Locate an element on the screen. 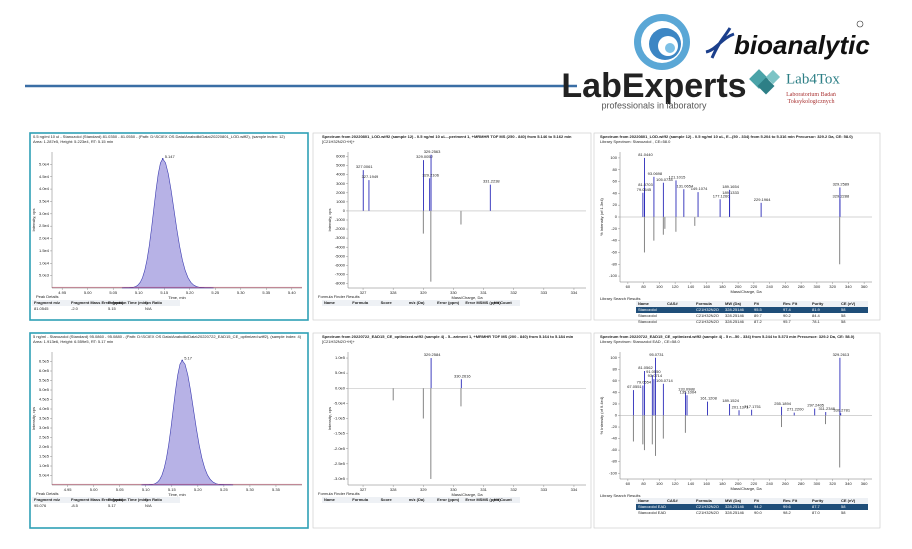 The height and width of the screenshot is (549, 912). labexperts-name: LabExperts is located at coordinates (653, 86).